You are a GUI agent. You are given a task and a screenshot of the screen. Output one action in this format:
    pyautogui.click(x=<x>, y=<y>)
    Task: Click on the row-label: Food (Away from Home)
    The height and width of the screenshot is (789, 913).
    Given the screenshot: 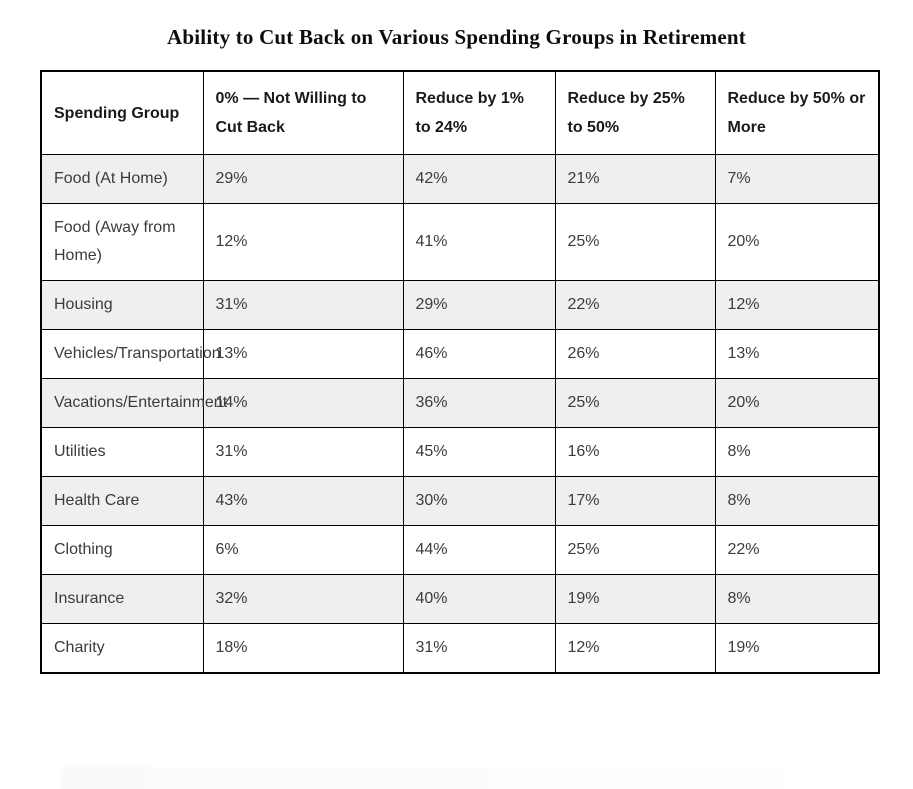 What is the action you would take?
    pyautogui.click(x=122, y=242)
    